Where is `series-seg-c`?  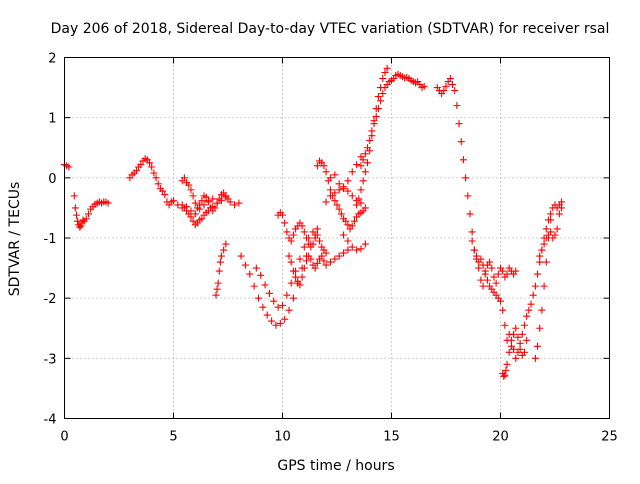 series-seg-c is located at coordinates (184, 186).